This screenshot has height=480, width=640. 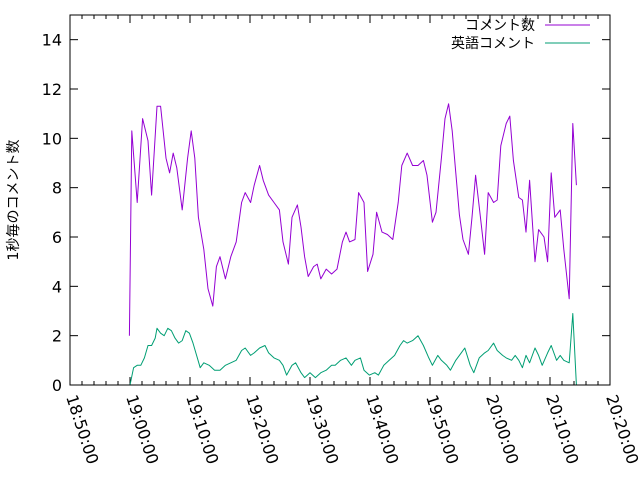 I want to click on legend-label: コメント数, so click(x=500, y=26).